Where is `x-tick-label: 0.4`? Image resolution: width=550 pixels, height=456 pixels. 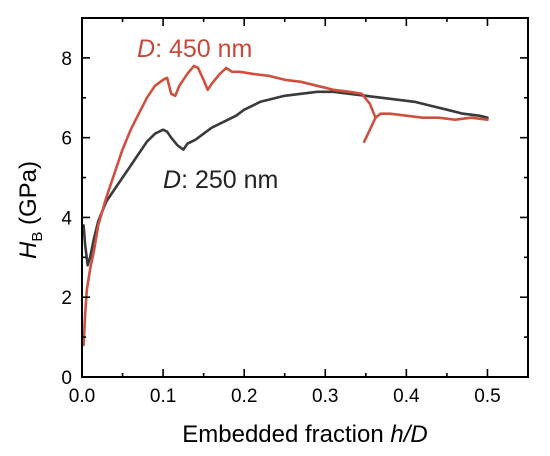 x-tick-label: 0.4 is located at coordinates (406, 396).